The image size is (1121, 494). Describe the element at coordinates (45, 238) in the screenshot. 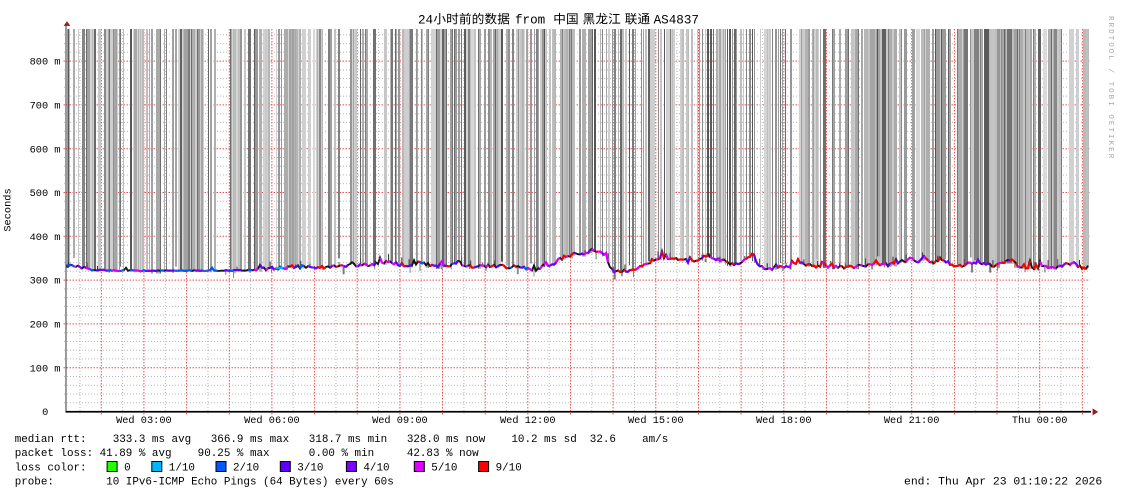

I see `svg-text: 400 m` at that location.